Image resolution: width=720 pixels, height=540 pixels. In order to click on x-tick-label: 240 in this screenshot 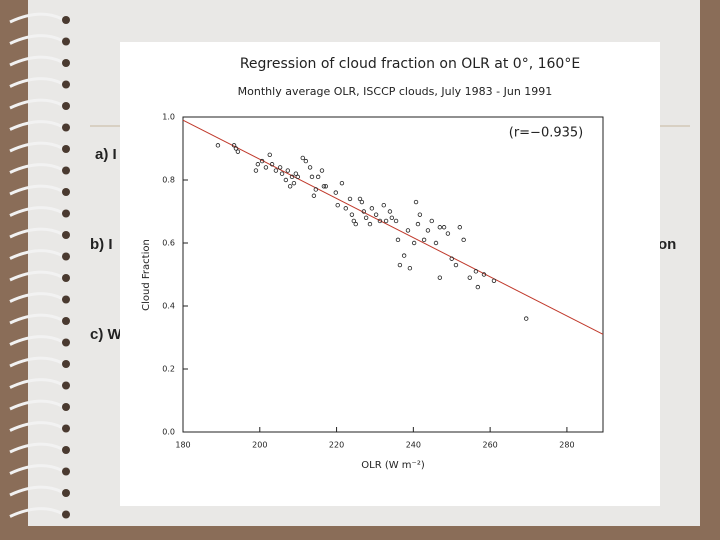, I will do `click(413, 445)`.